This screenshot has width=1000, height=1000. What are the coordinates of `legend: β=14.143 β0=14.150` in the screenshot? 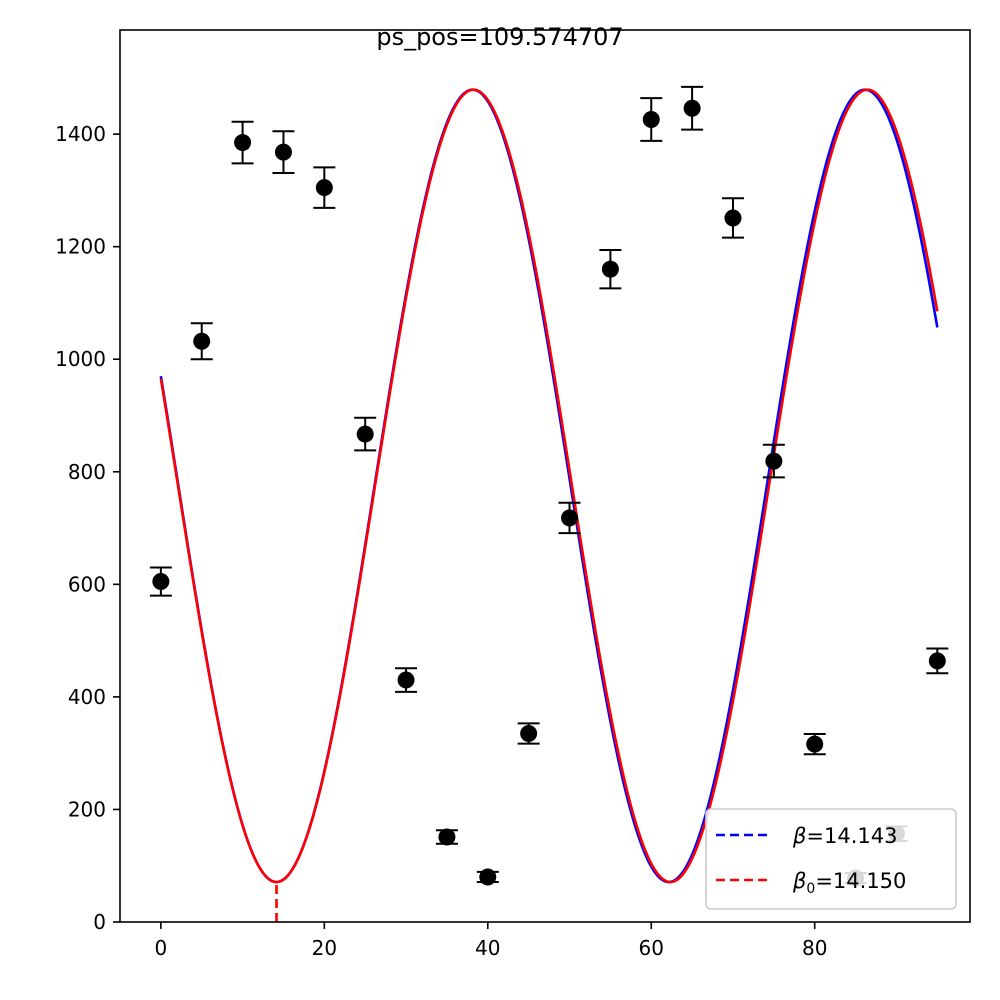 It's located at (831, 859).